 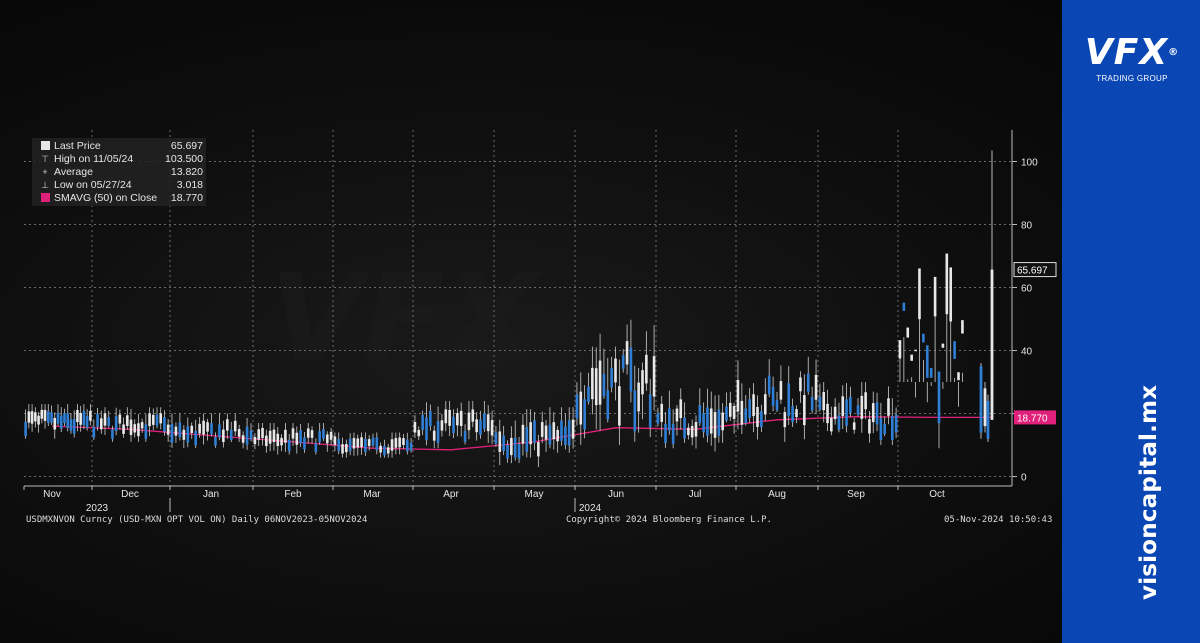 What do you see at coordinates (1035, 417) in the screenshot?
I see `sma-tag` at bounding box center [1035, 417].